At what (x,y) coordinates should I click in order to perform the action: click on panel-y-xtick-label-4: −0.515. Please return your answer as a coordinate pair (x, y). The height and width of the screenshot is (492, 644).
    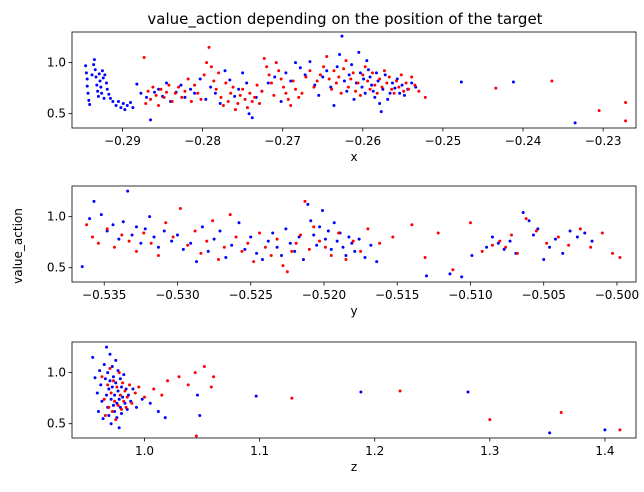
    Looking at the image, I should click on (397, 295).